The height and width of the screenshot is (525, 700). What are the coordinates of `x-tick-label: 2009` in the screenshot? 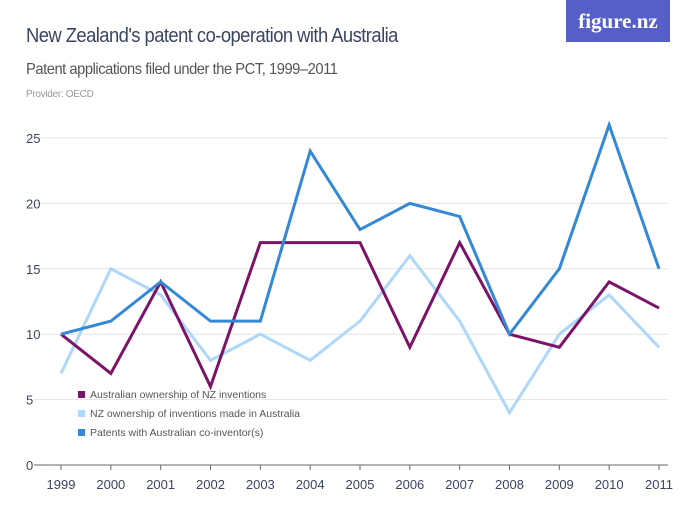 It's located at (559, 484).